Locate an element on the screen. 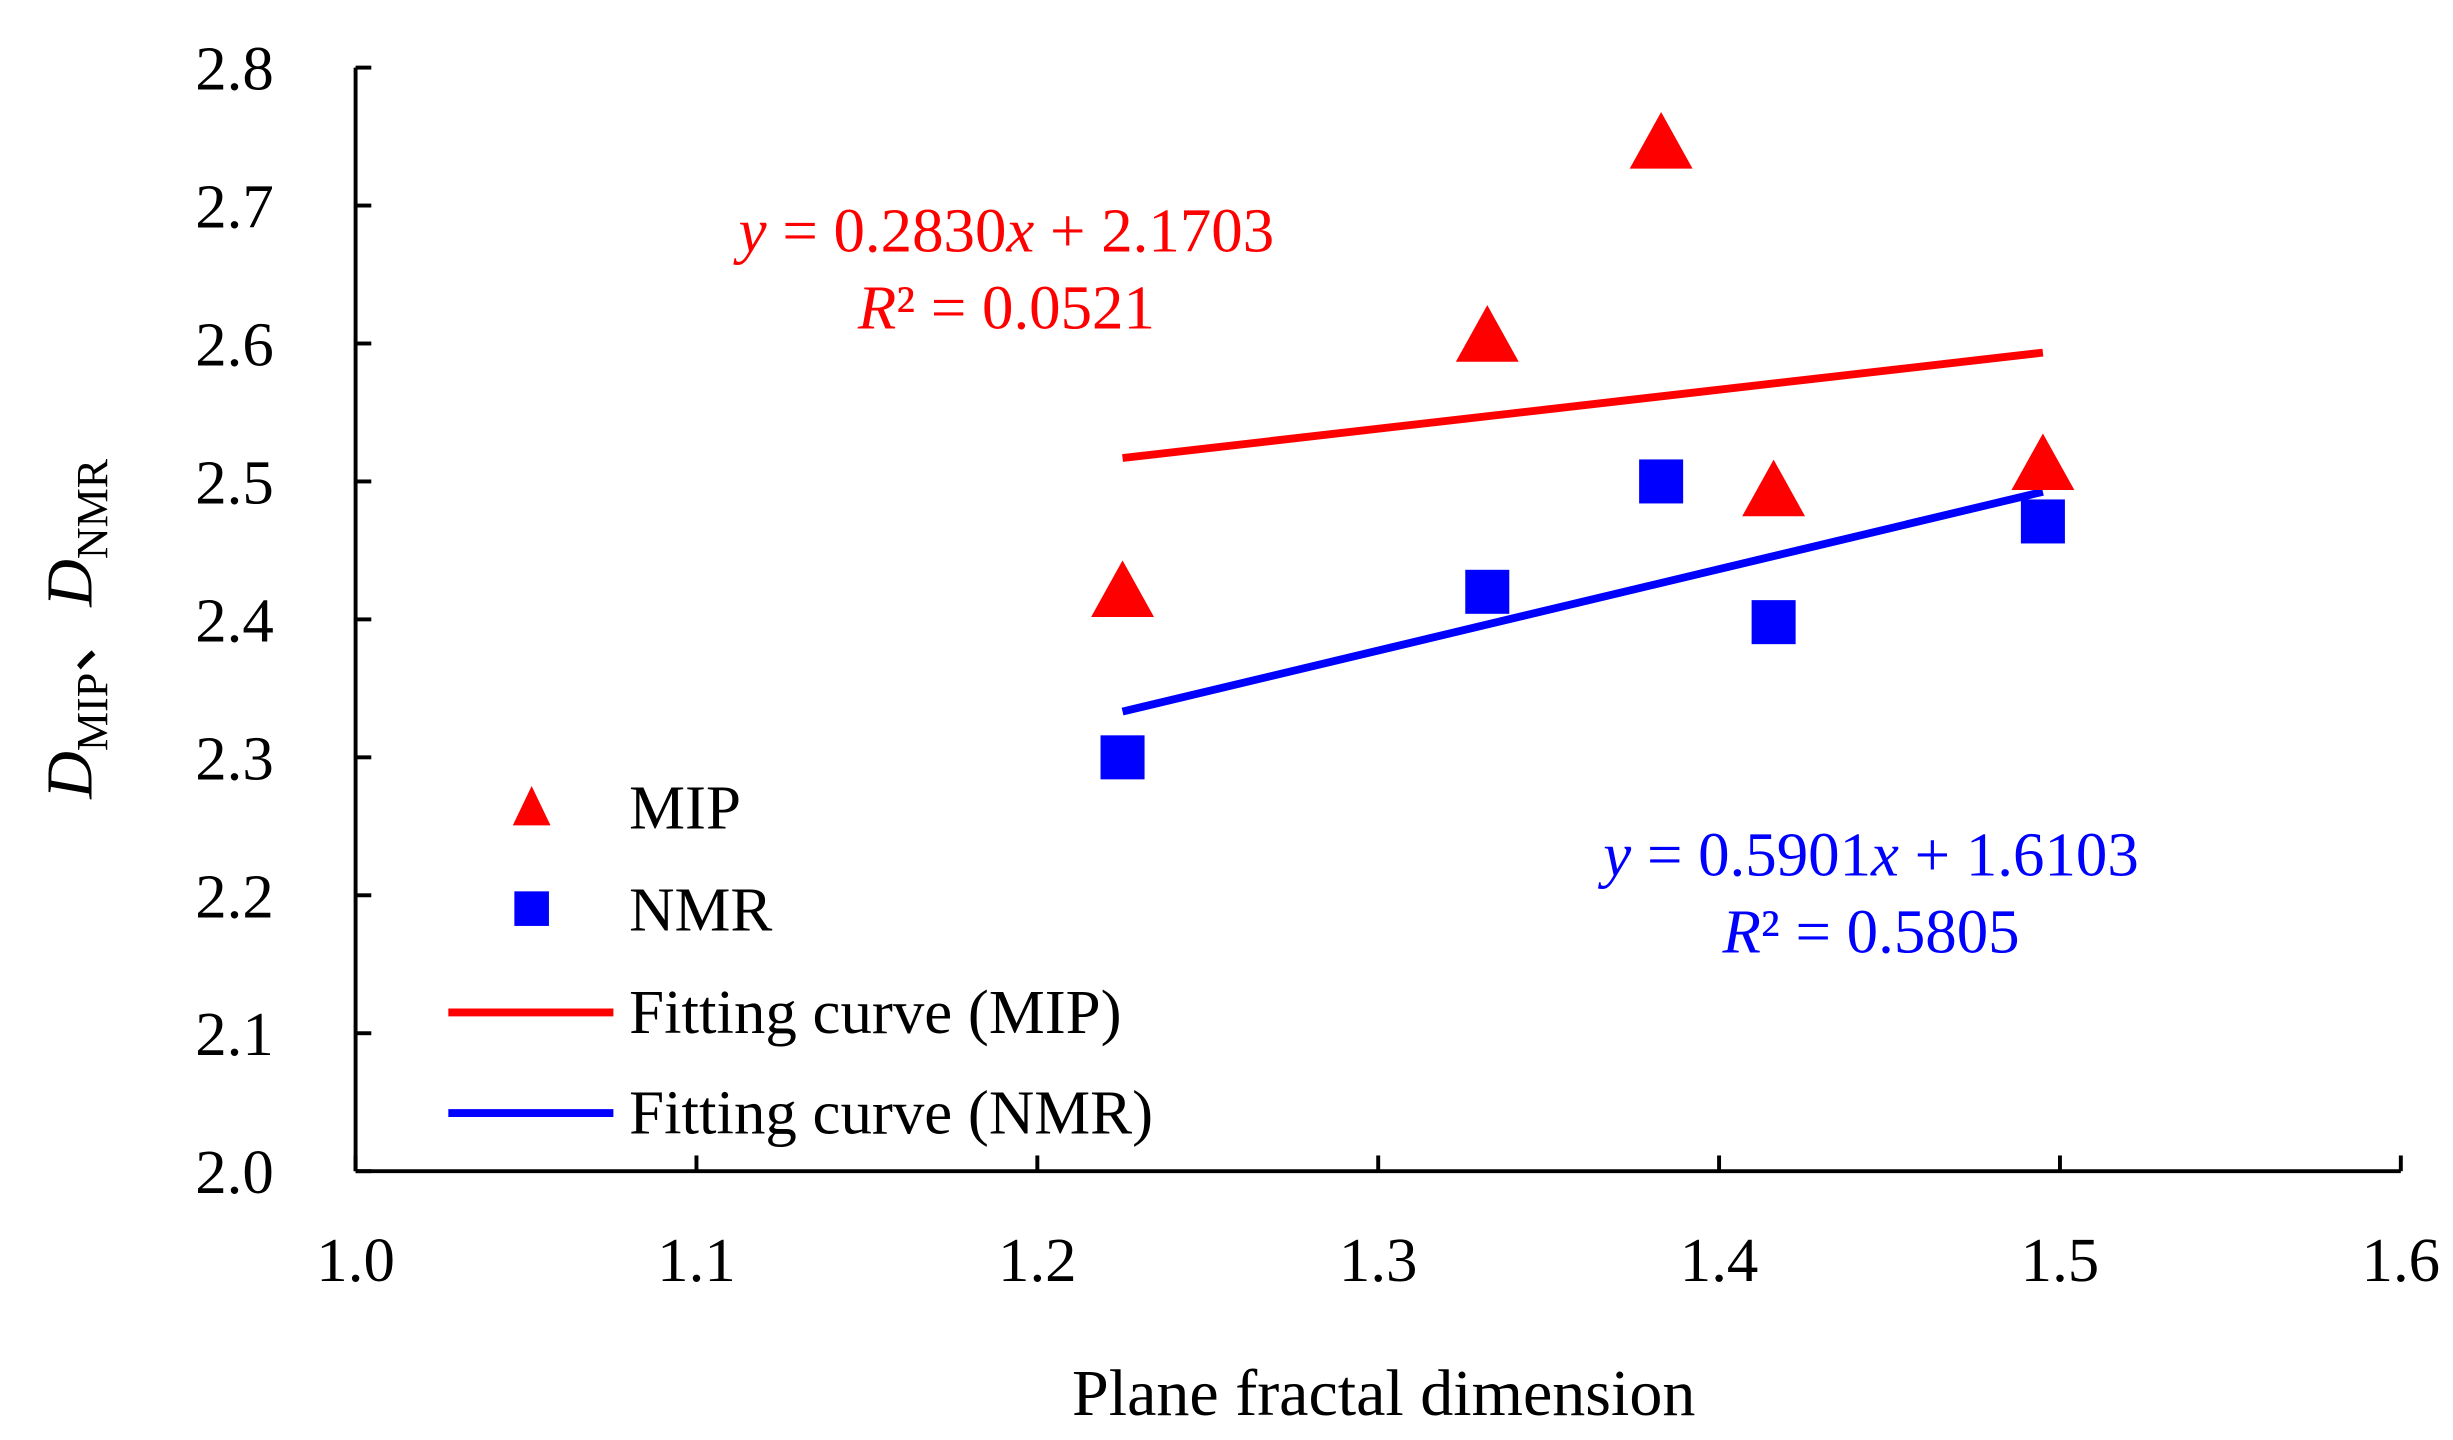 Image resolution: width=2453 pixels, height=1440 pixels. y-tick-label: 2.5 is located at coordinates (234, 482).